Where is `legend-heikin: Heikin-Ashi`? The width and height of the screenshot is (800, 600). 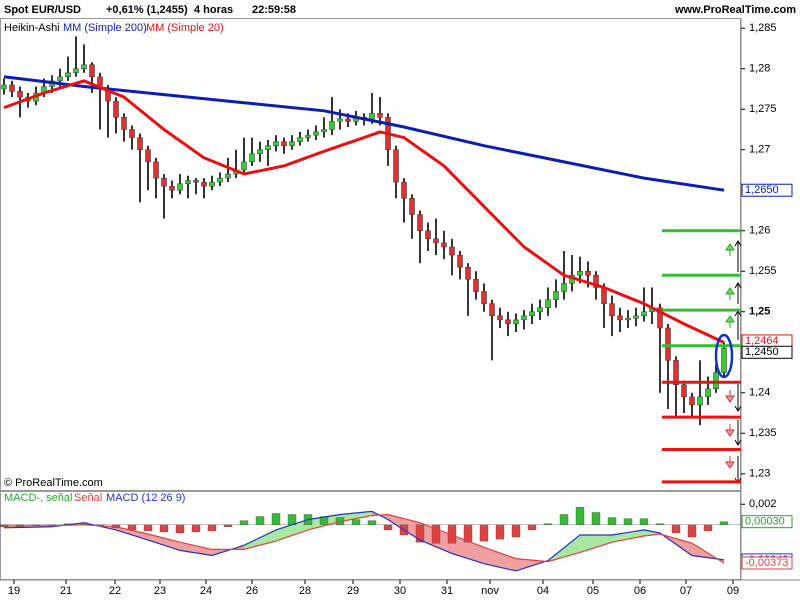
legend-heikin: Heikin-Ashi is located at coordinates (32, 28).